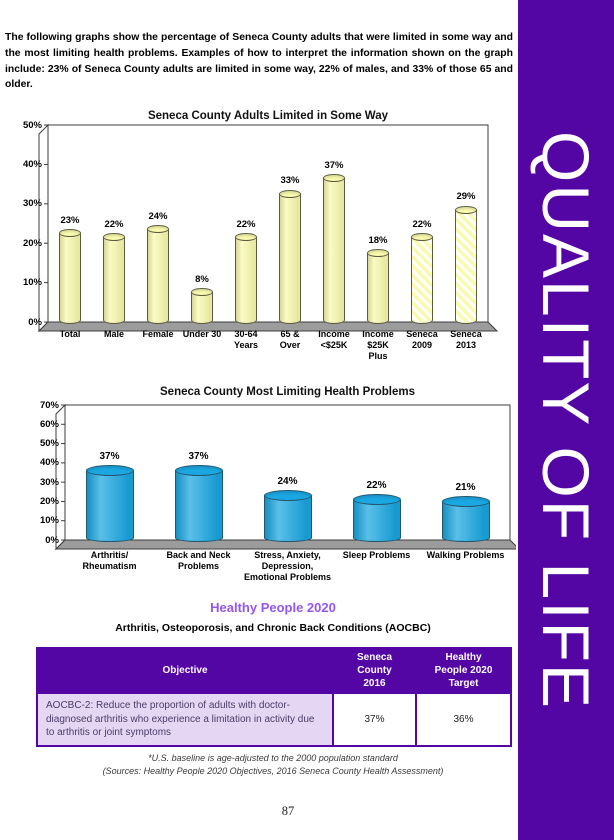 The image size is (614, 840). I want to click on x-axis-category-label: 30-64 Years, so click(246, 339).